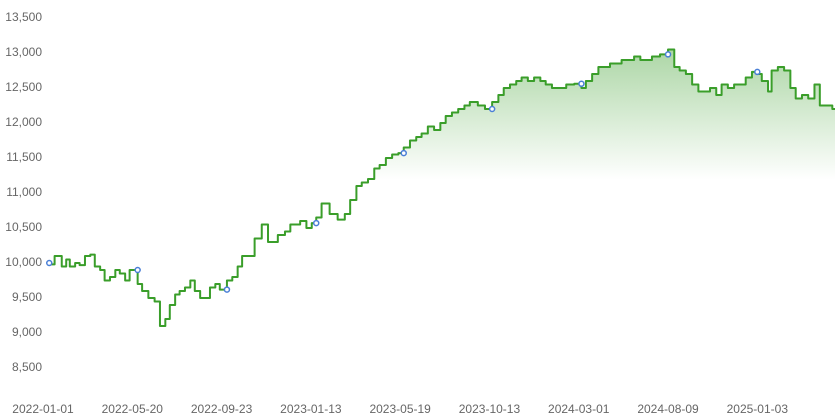 The image size is (835, 417). What do you see at coordinates (400, 409) in the screenshot?
I see `x-tick-label: 2023-05-19` at bounding box center [400, 409].